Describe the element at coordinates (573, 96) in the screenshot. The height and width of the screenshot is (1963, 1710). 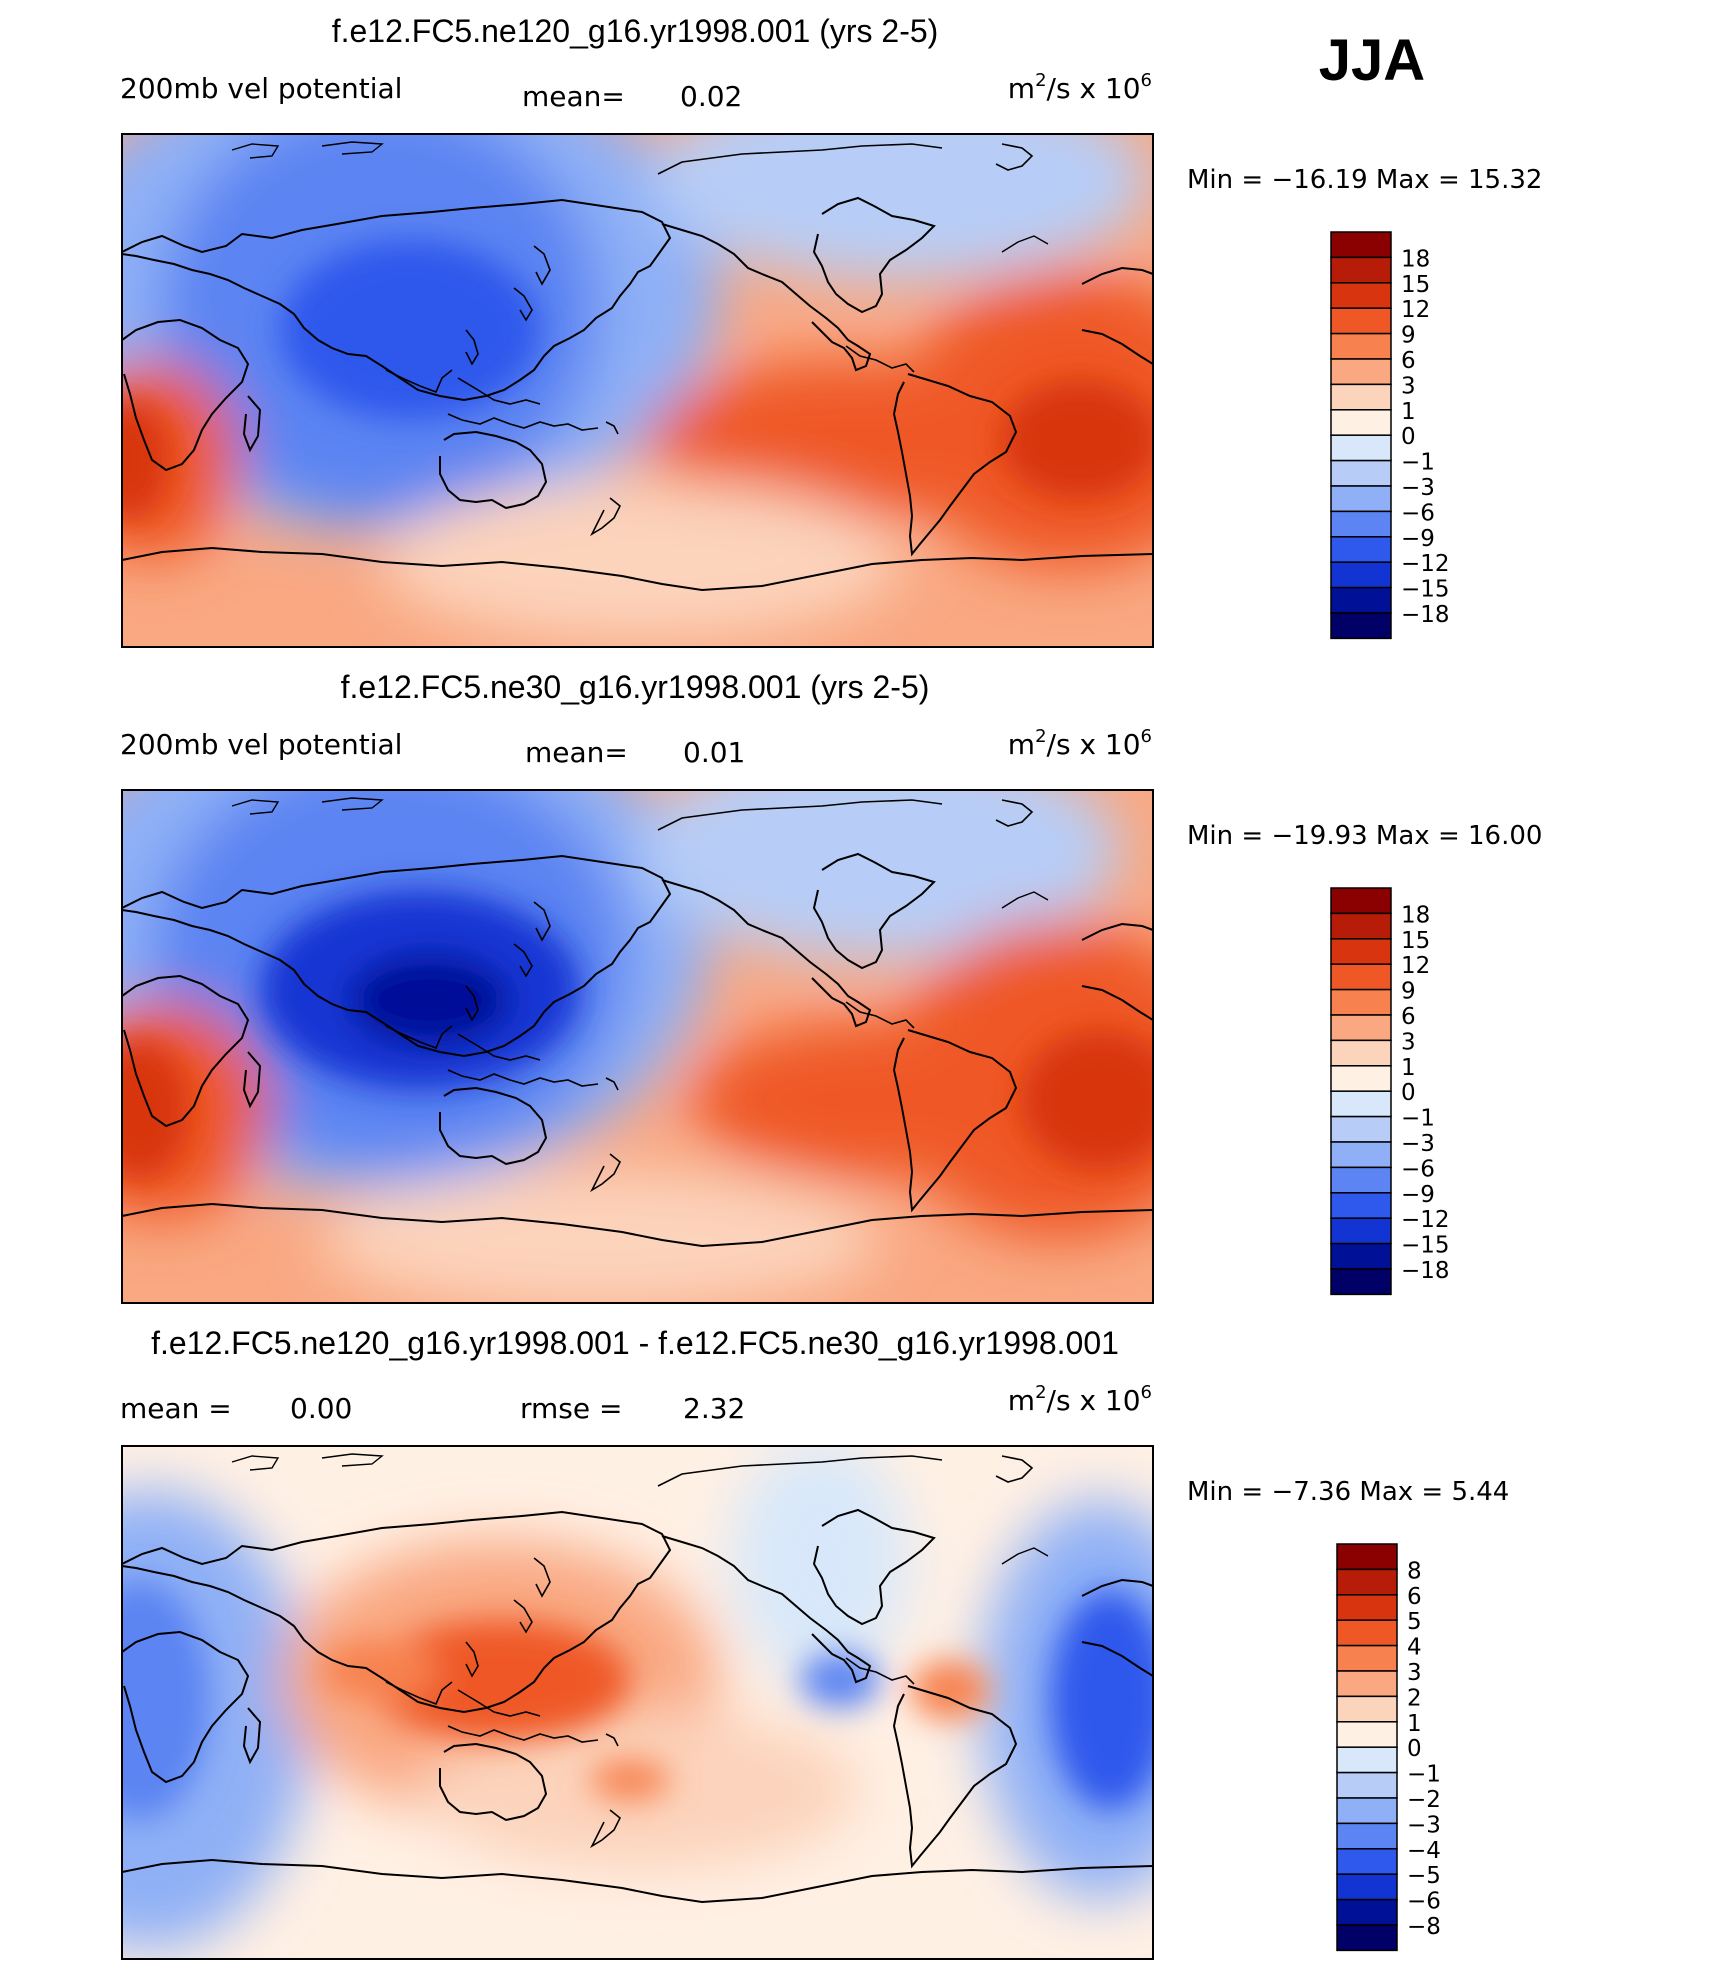
I see `panel-1-mean-label: mean=` at that location.